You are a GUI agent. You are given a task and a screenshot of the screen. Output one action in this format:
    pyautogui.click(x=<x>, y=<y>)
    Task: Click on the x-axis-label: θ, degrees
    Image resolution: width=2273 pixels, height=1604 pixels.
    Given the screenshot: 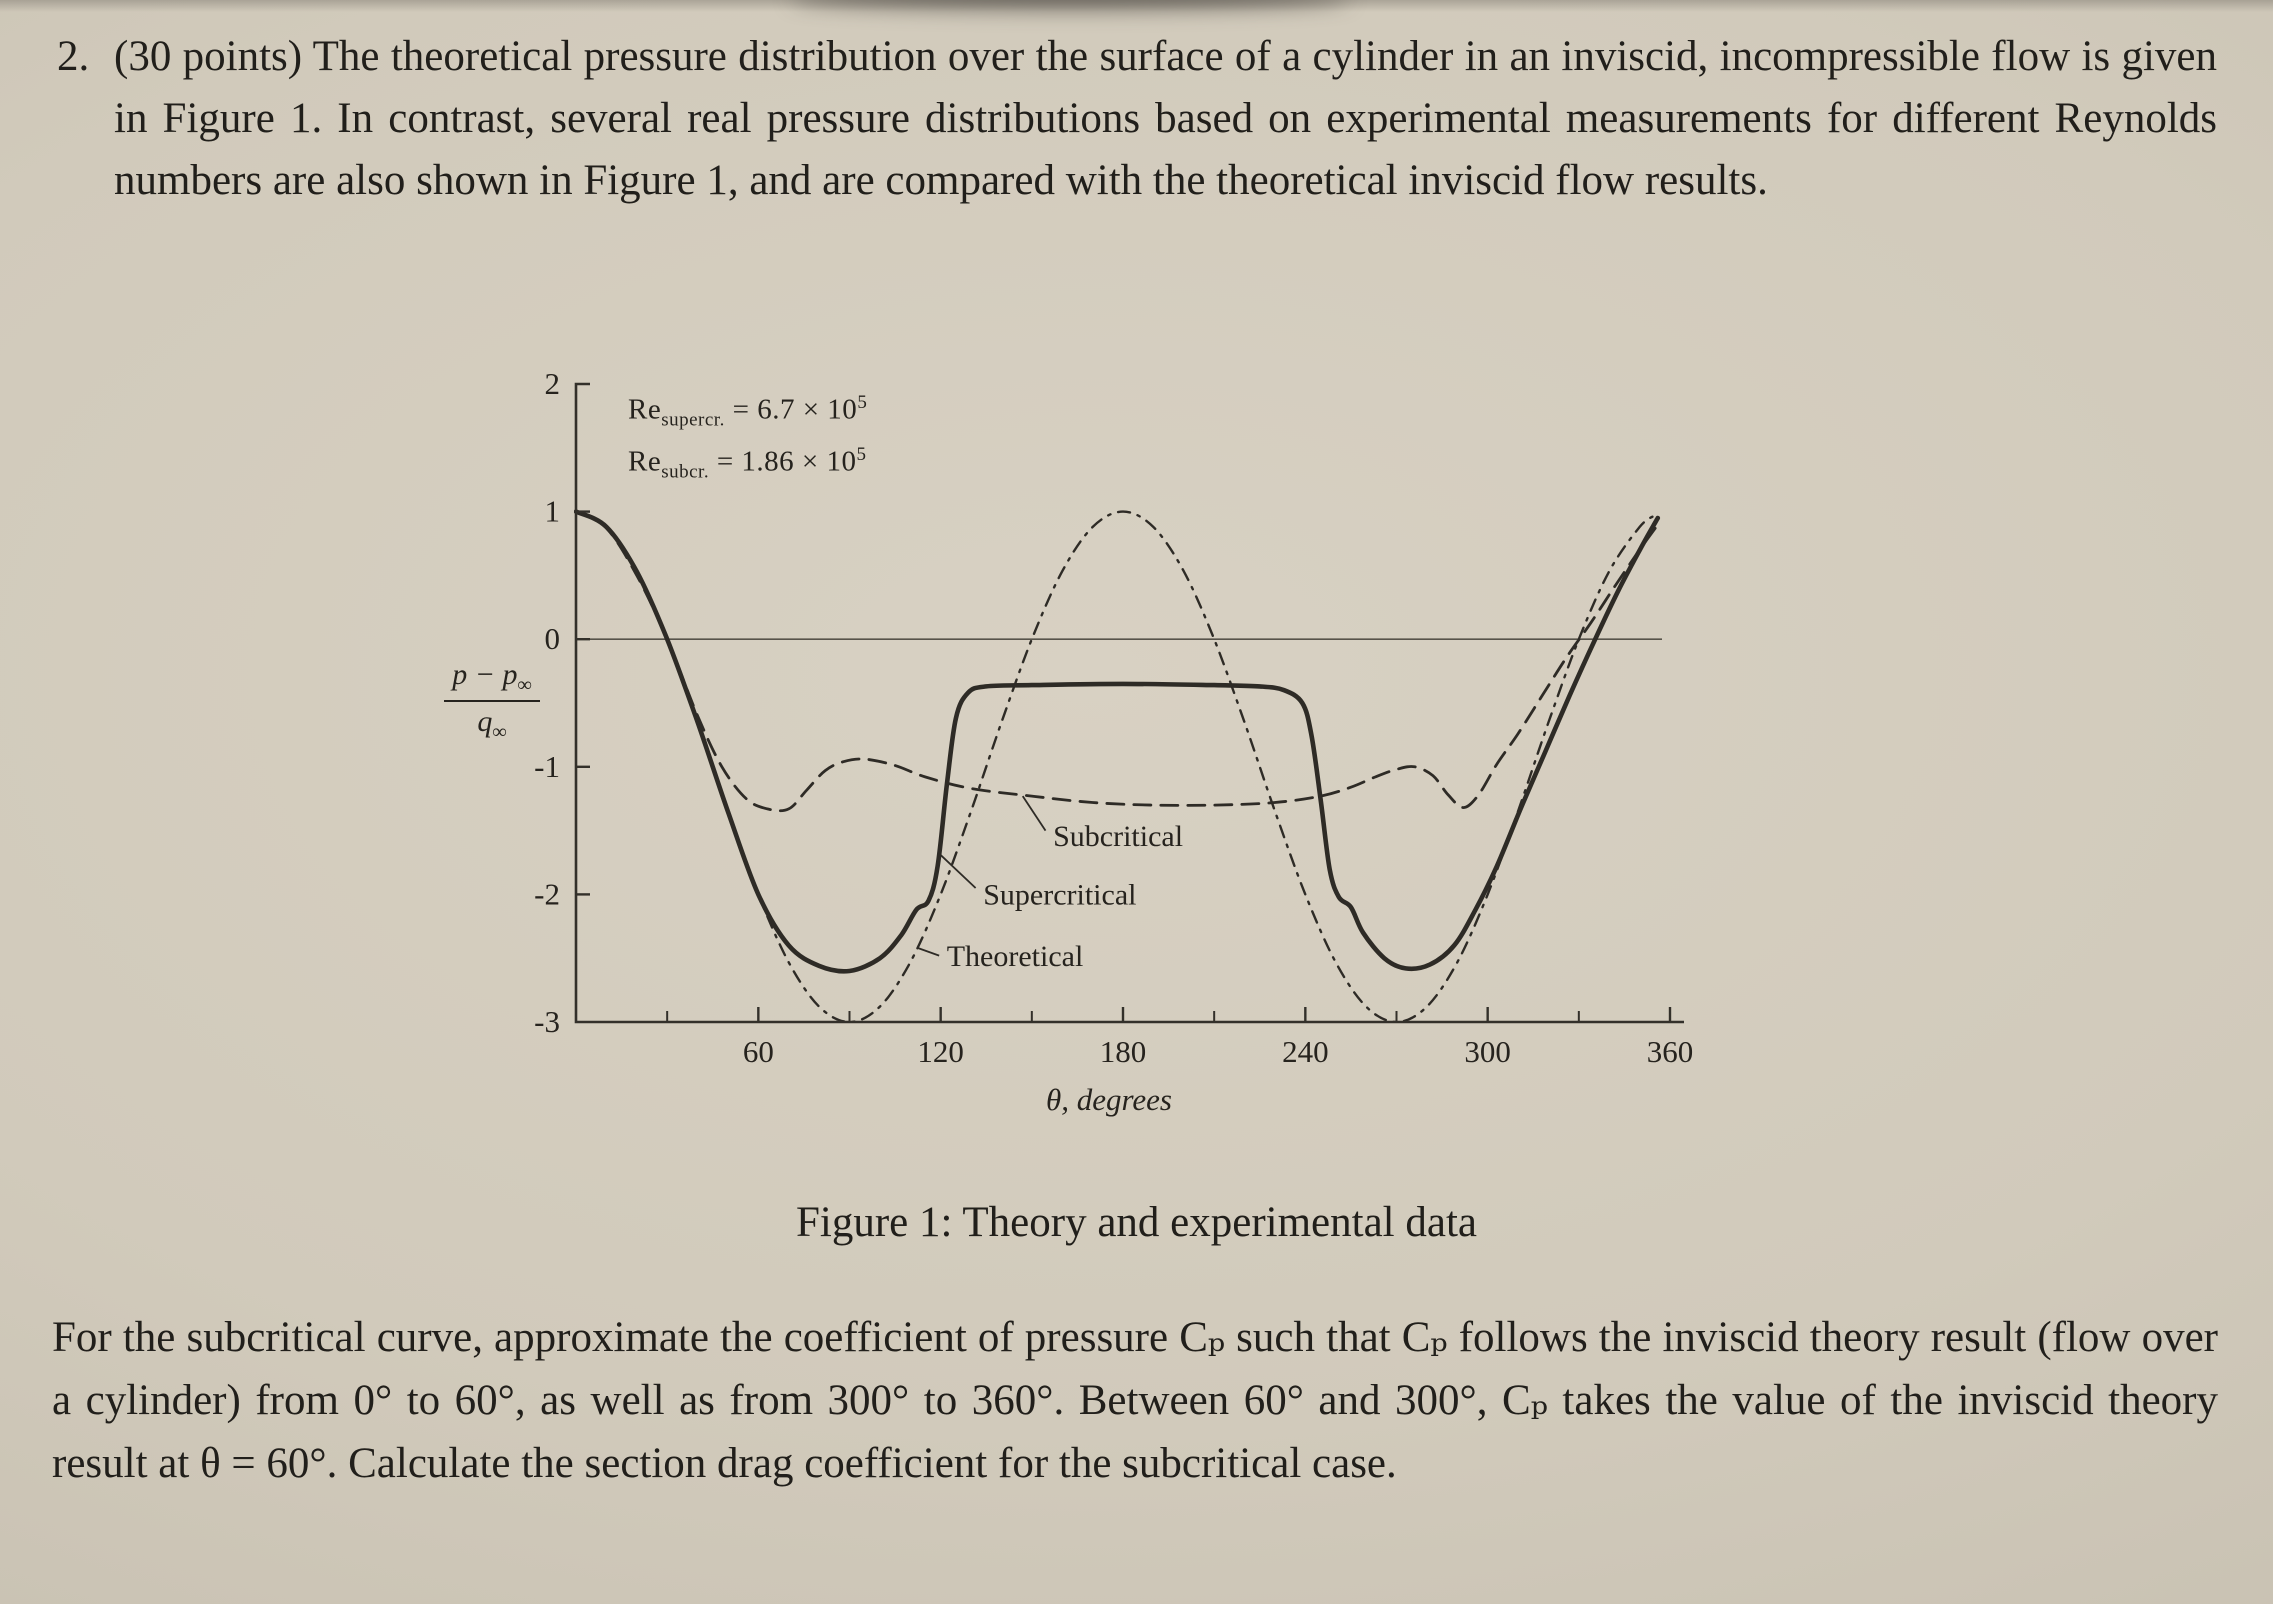 What is the action you would take?
    pyautogui.click(x=1109, y=1099)
    